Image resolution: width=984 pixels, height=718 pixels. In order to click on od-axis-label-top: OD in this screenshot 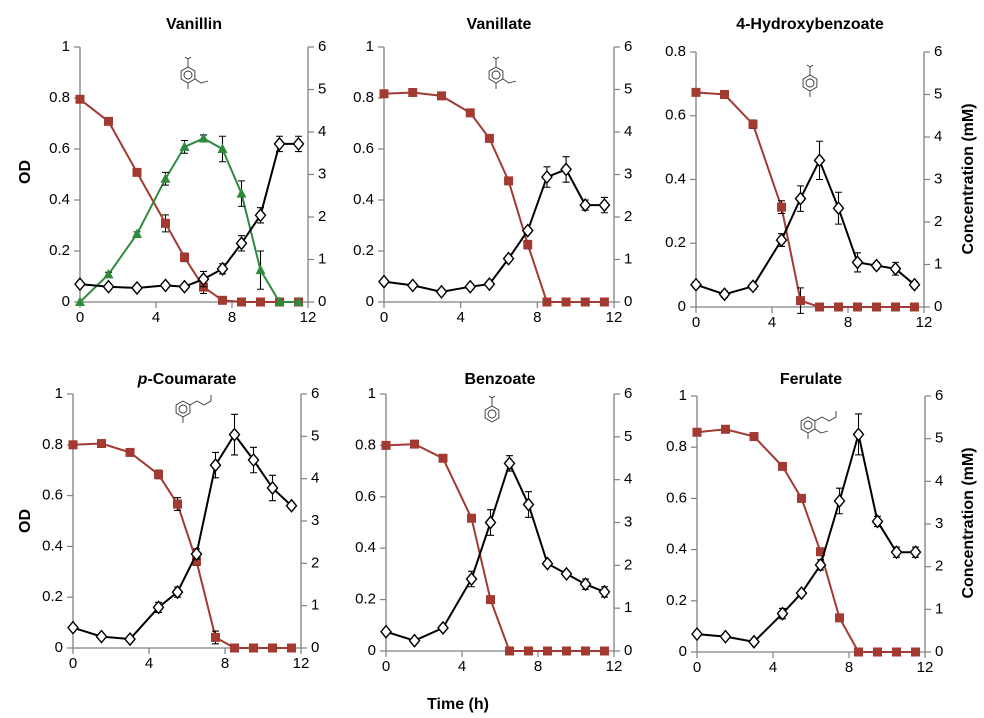, I will do `click(25, 172)`.